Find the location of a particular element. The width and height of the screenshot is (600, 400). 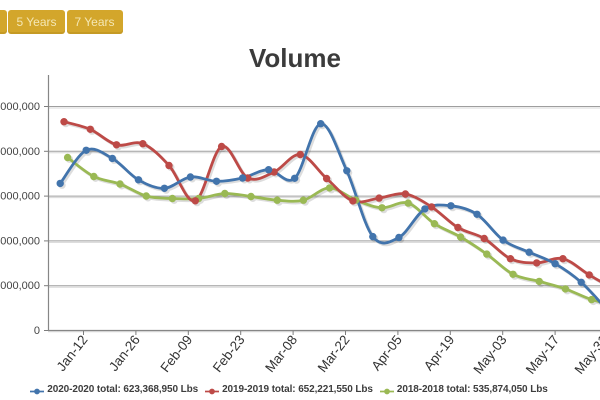

svg-text: 100,000,000 is located at coordinates (20, 107).